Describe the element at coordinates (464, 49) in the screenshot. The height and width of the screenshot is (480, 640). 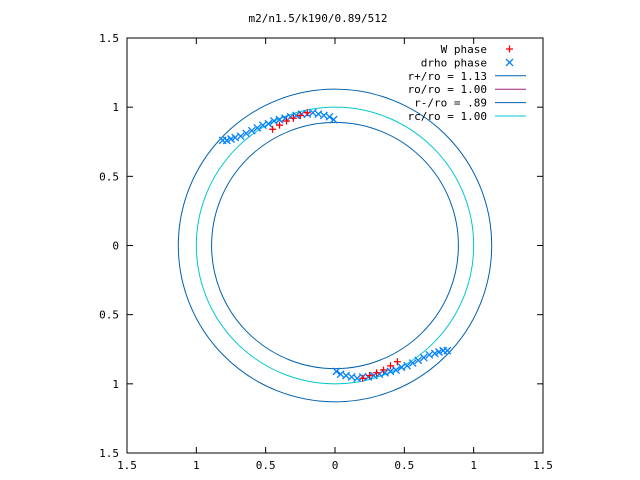
I see `legend-label: W phase` at that location.